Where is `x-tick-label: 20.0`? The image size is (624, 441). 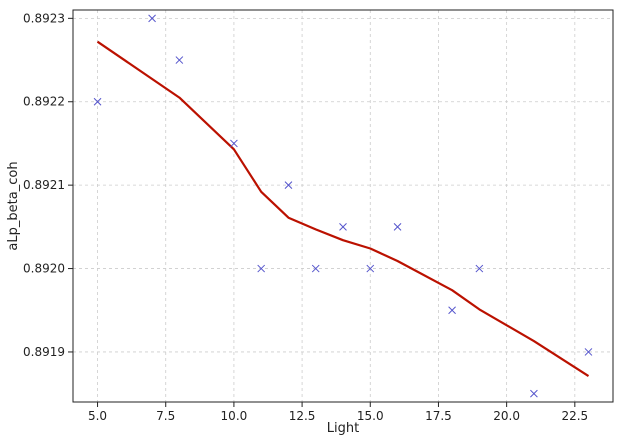
x-tick-label: 20.0 is located at coordinates (506, 416).